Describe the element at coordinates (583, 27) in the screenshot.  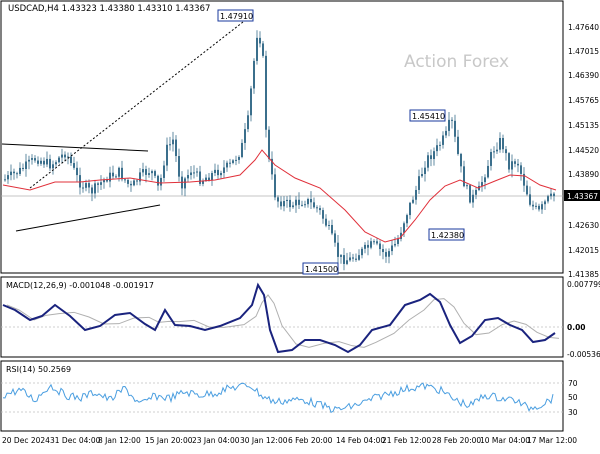
I see `price-tick: 1.47640` at that location.